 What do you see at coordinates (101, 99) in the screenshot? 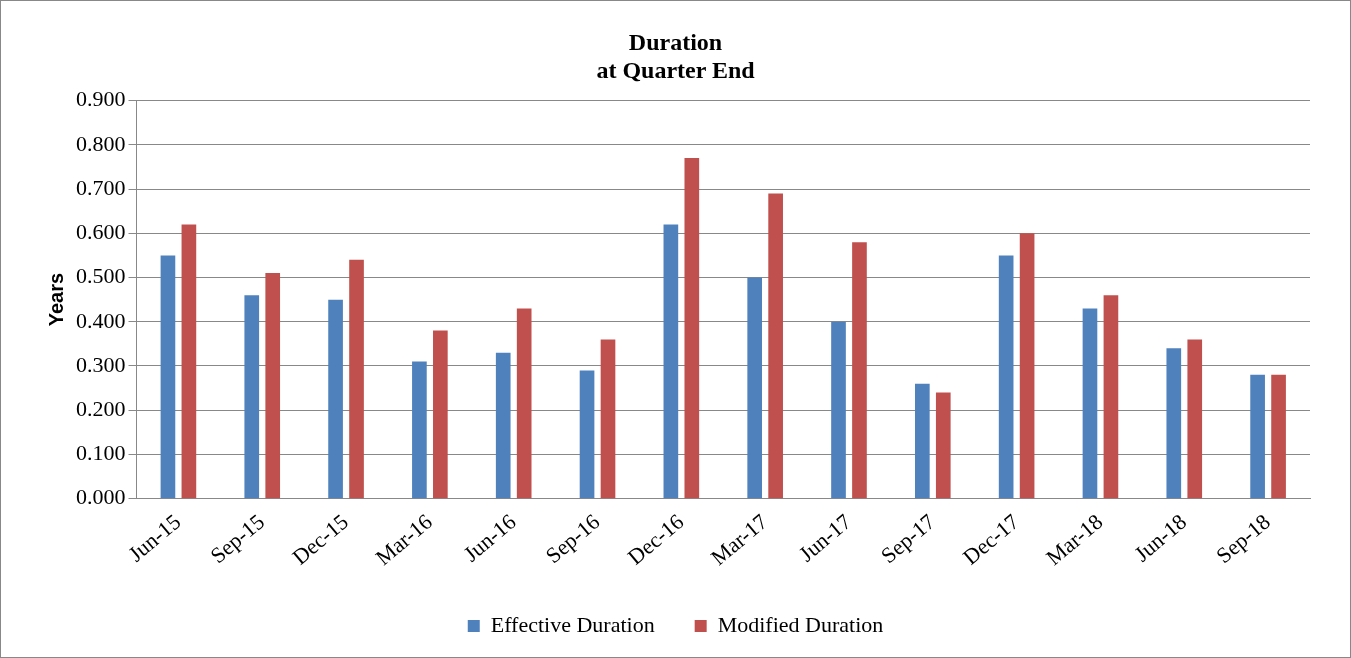
I see `y-tick-label: 0.900` at bounding box center [101, 99].